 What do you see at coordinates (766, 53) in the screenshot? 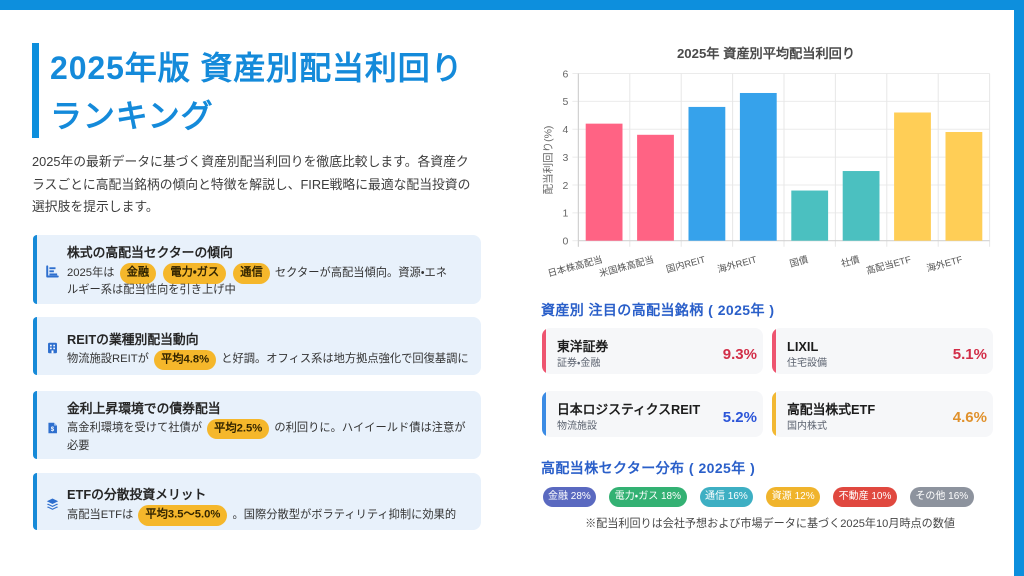
I see `svg-text: 2025年 資産別平均配当利回り` at bounding box center [766, 53].